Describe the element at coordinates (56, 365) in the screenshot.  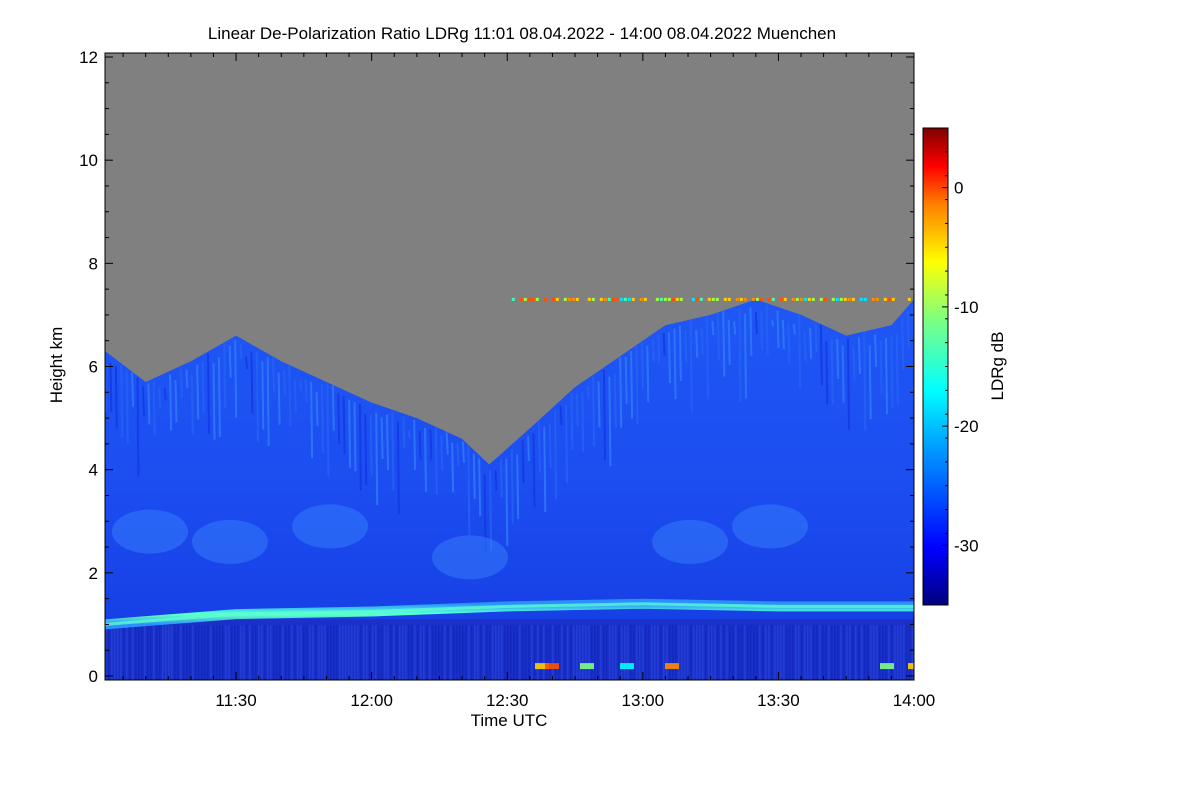
I see `y-axis-label: Height km` at that location.